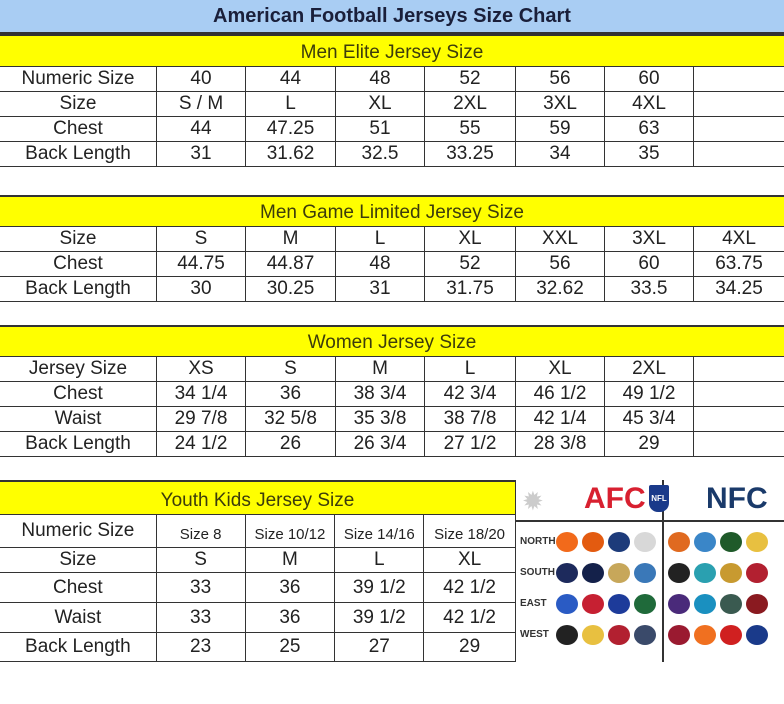 The height and width of the screenshot is (704, 784). I want to click on table-cell: 31, so click(380, 289).